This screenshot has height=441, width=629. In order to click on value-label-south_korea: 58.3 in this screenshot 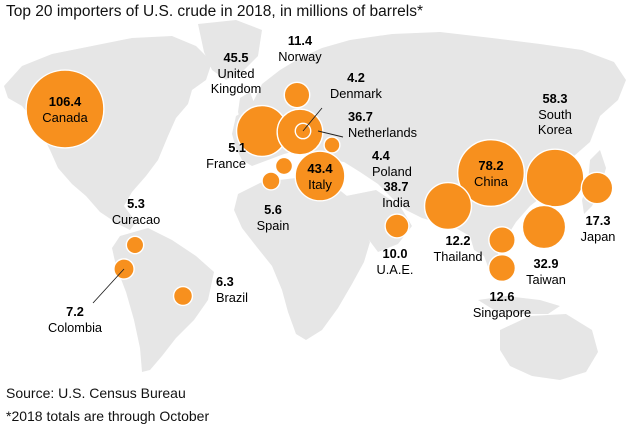, I will do `click(555, 98)`.